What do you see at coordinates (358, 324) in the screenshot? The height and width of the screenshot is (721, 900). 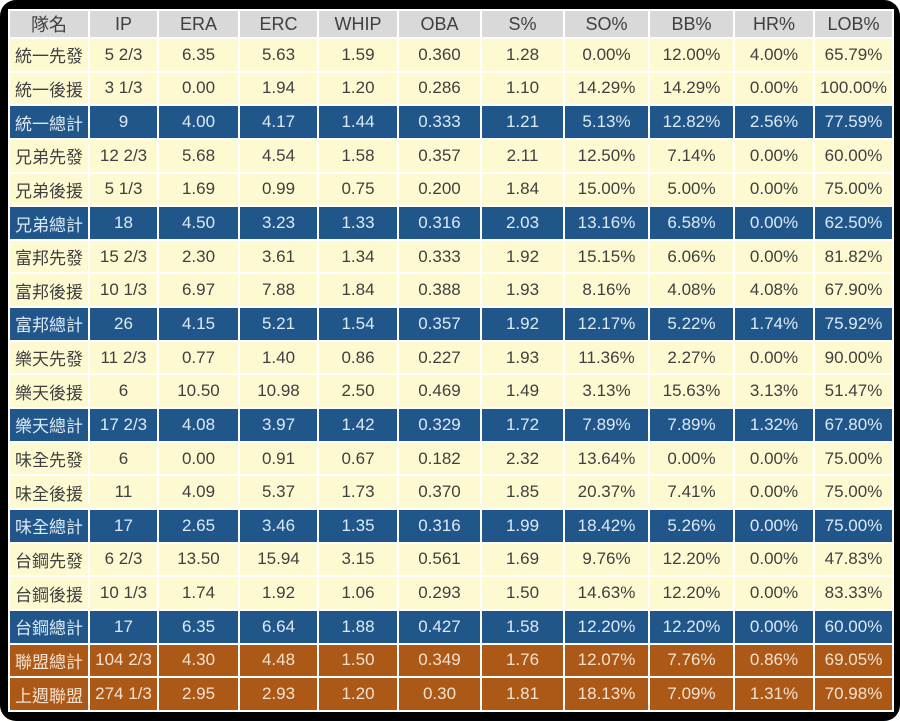 I see `stat-cell: 1.54` at bounding box center [358, 324].